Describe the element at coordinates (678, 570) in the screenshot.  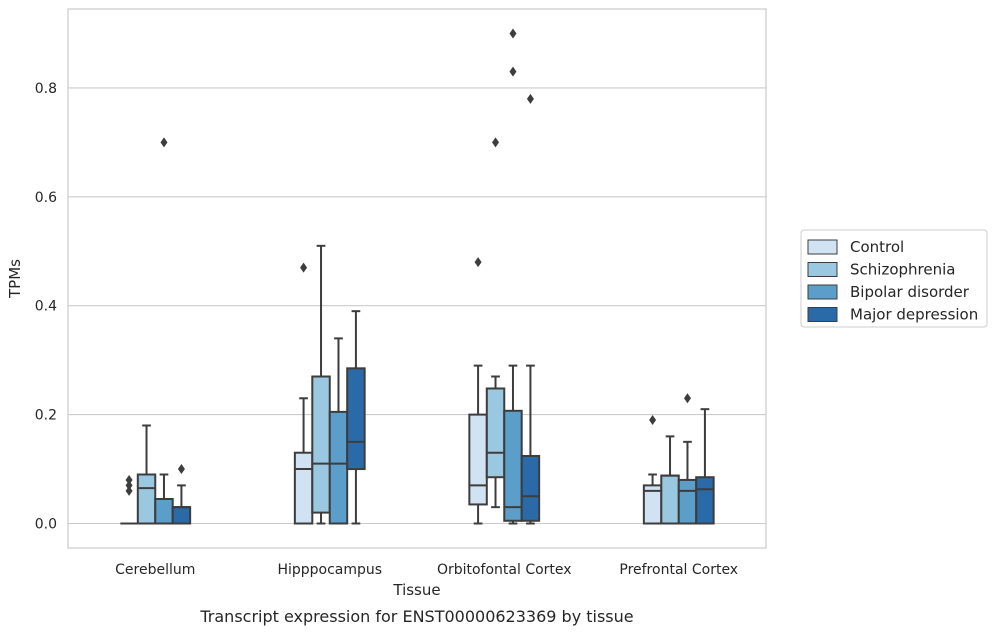
I see `x-tick-label: Prefrontal Cortex` at that location.